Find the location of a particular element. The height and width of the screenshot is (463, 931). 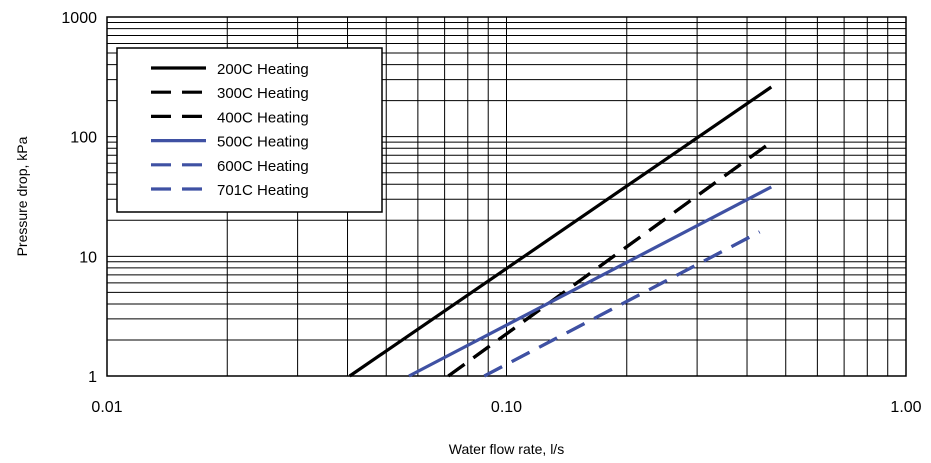

legend-label-4: 500C Heating is located at coordinates (263, 142).